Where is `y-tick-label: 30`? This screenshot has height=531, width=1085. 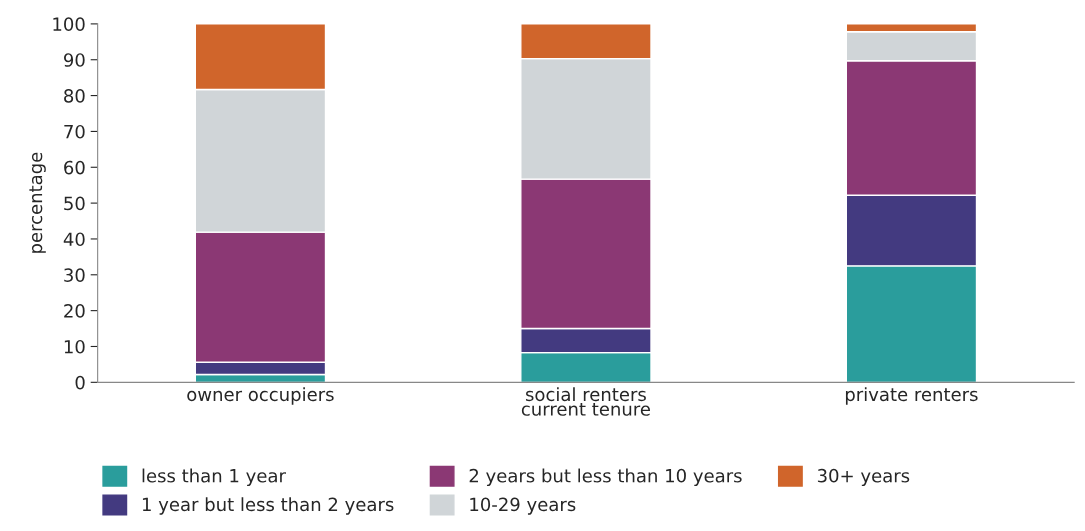 y-tick-label: 30 is located at coordinates (74, 275).